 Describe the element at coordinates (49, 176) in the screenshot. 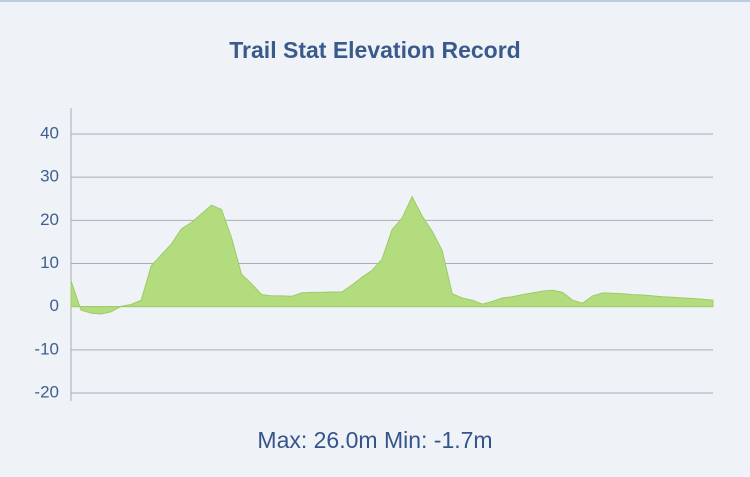

I see `y-tick-label: 30` at that location.